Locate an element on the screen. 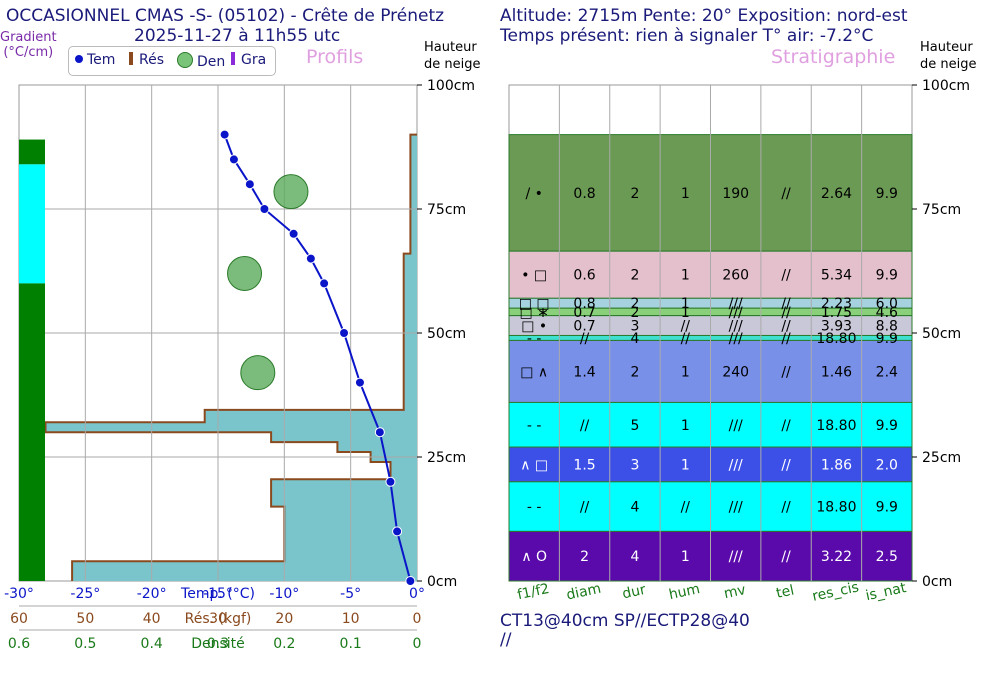 The height and width of the screenshot is (681, 981). res-axis-title: Rés. (kgf) is located at coordinates (218, 619).